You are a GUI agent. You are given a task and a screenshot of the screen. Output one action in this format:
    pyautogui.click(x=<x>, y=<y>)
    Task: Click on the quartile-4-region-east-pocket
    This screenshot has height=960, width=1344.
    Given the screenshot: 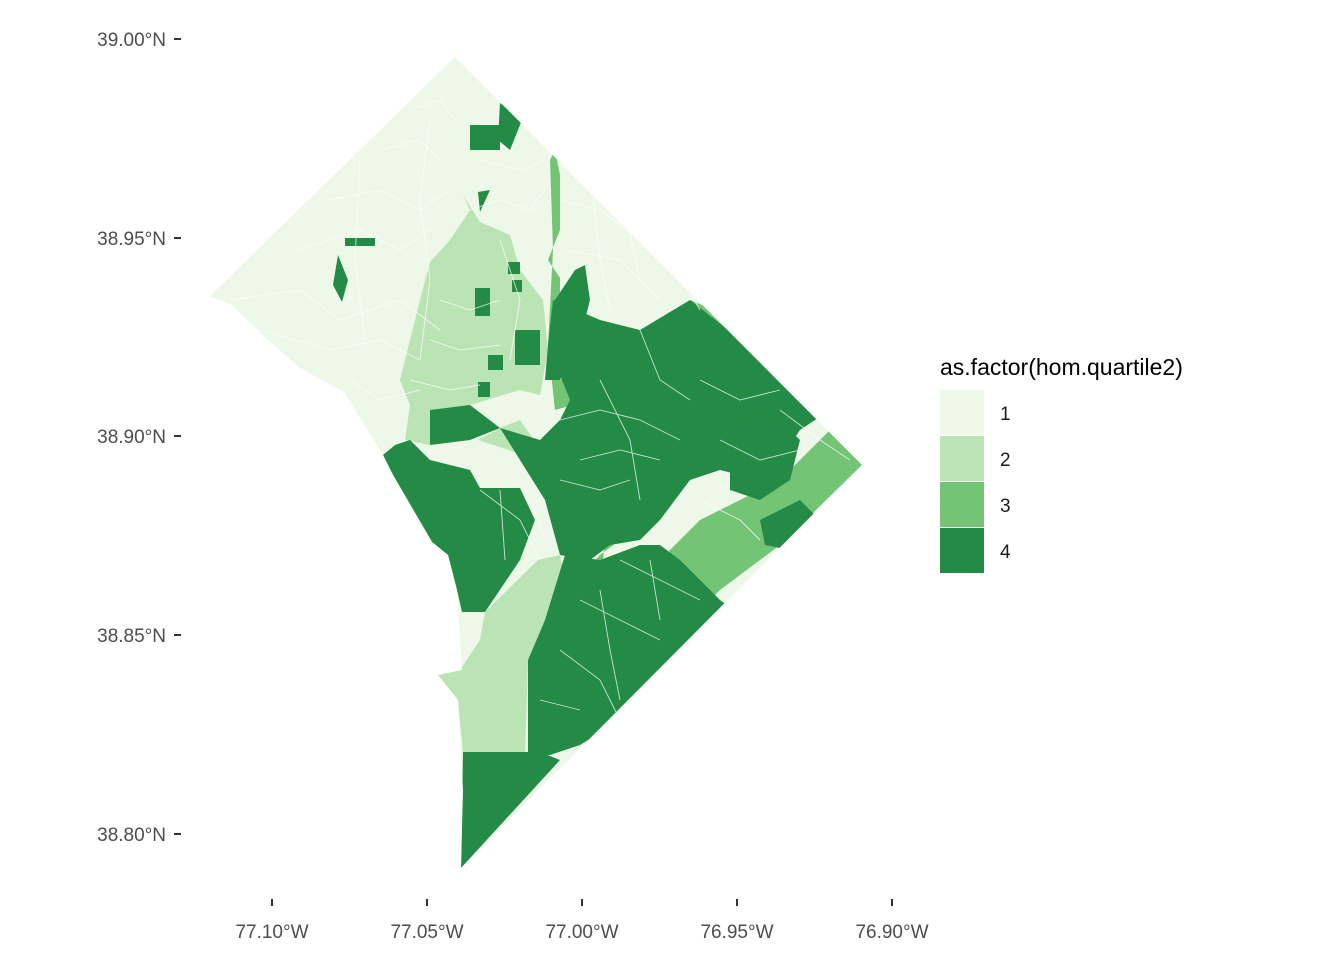 What is the action you would take?
    pyautogui.click(x=765, y=455)
    